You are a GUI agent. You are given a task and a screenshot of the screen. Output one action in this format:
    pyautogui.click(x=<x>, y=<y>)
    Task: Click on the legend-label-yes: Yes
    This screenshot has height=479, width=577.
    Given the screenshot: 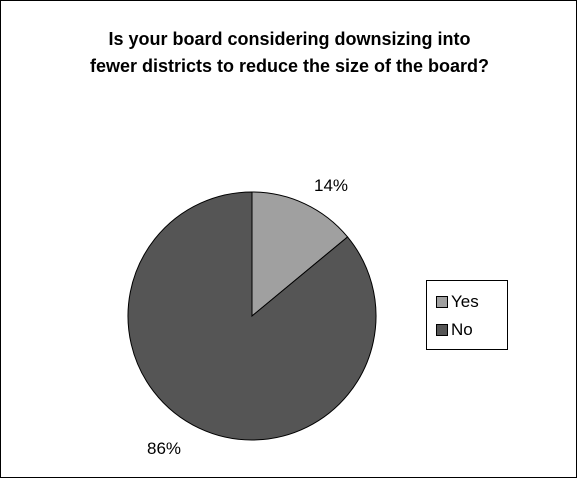 What is the action you would take?
    pyautogui.click(x=465, y=301)
    